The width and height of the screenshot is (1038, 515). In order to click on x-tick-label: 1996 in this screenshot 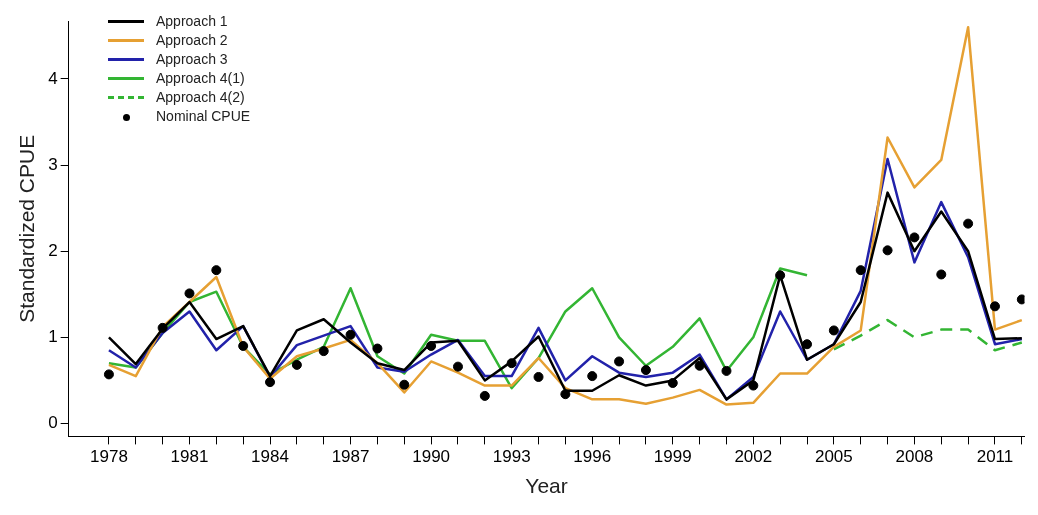, I will do `click(592, 457)`.